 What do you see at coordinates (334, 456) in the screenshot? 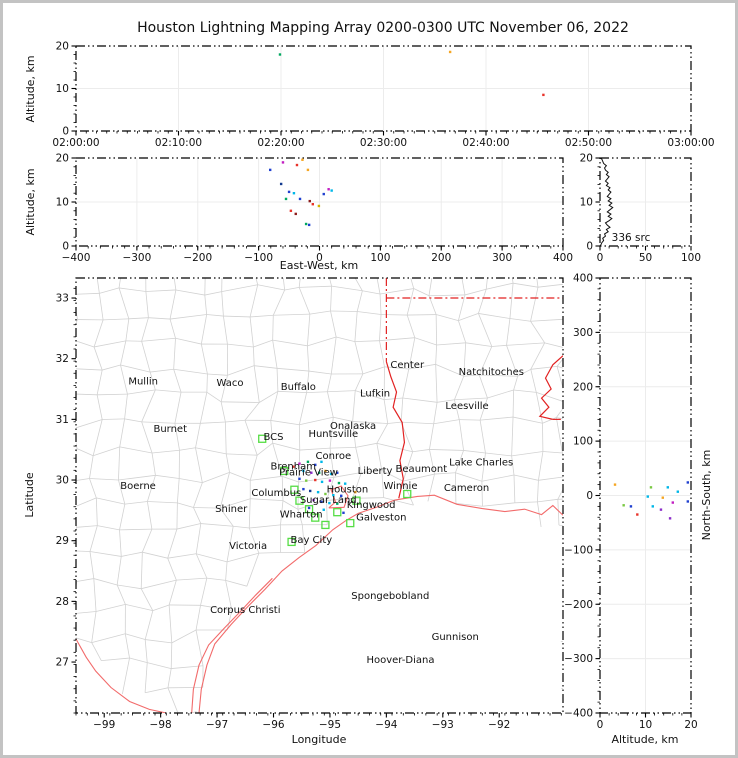
I see `city-label: Conroe` at bounding box center [334, 456].